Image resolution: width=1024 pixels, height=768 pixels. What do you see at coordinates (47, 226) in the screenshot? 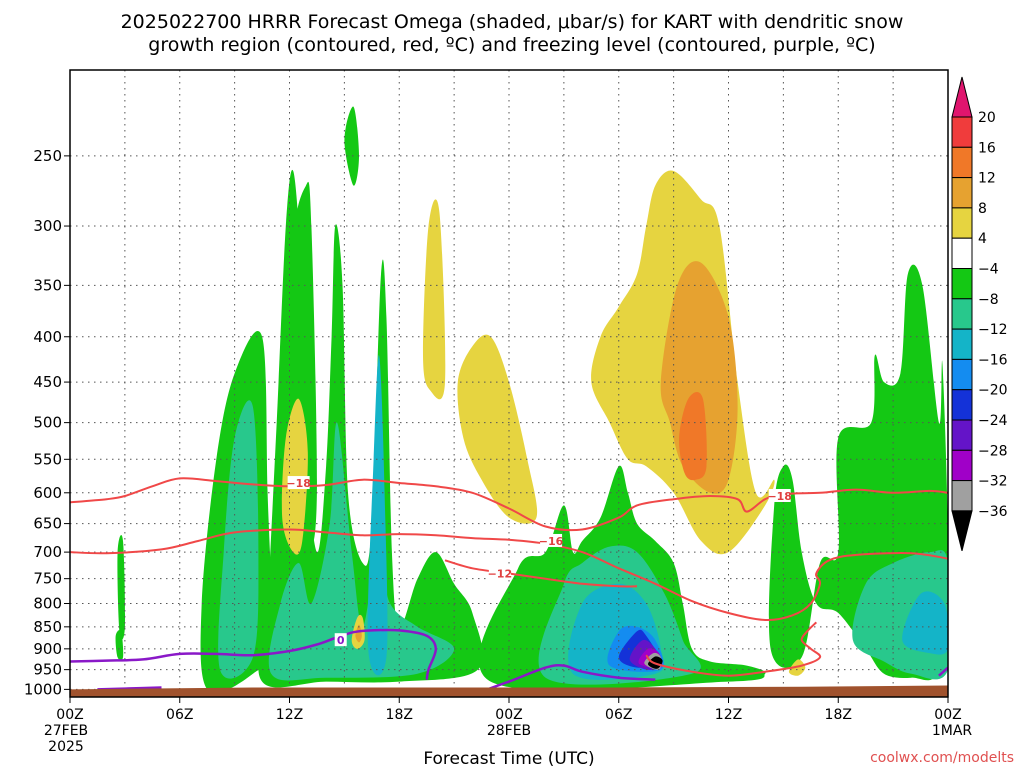
I see `y-tick-label: 300` at bounding box center [47, 226].